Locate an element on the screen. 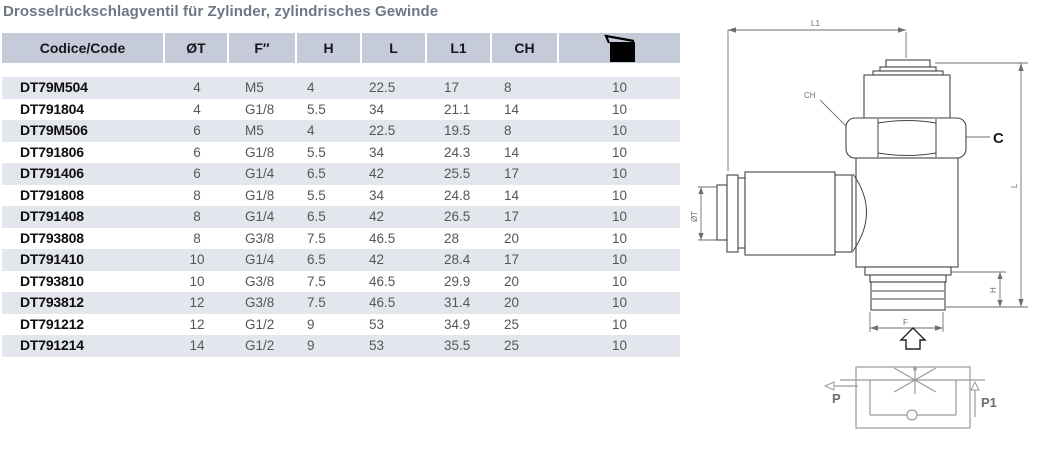 Image resolution: width=1038 pixels, height=455 pixels. column-header-f: F″ is located at coordinates (263, 48).